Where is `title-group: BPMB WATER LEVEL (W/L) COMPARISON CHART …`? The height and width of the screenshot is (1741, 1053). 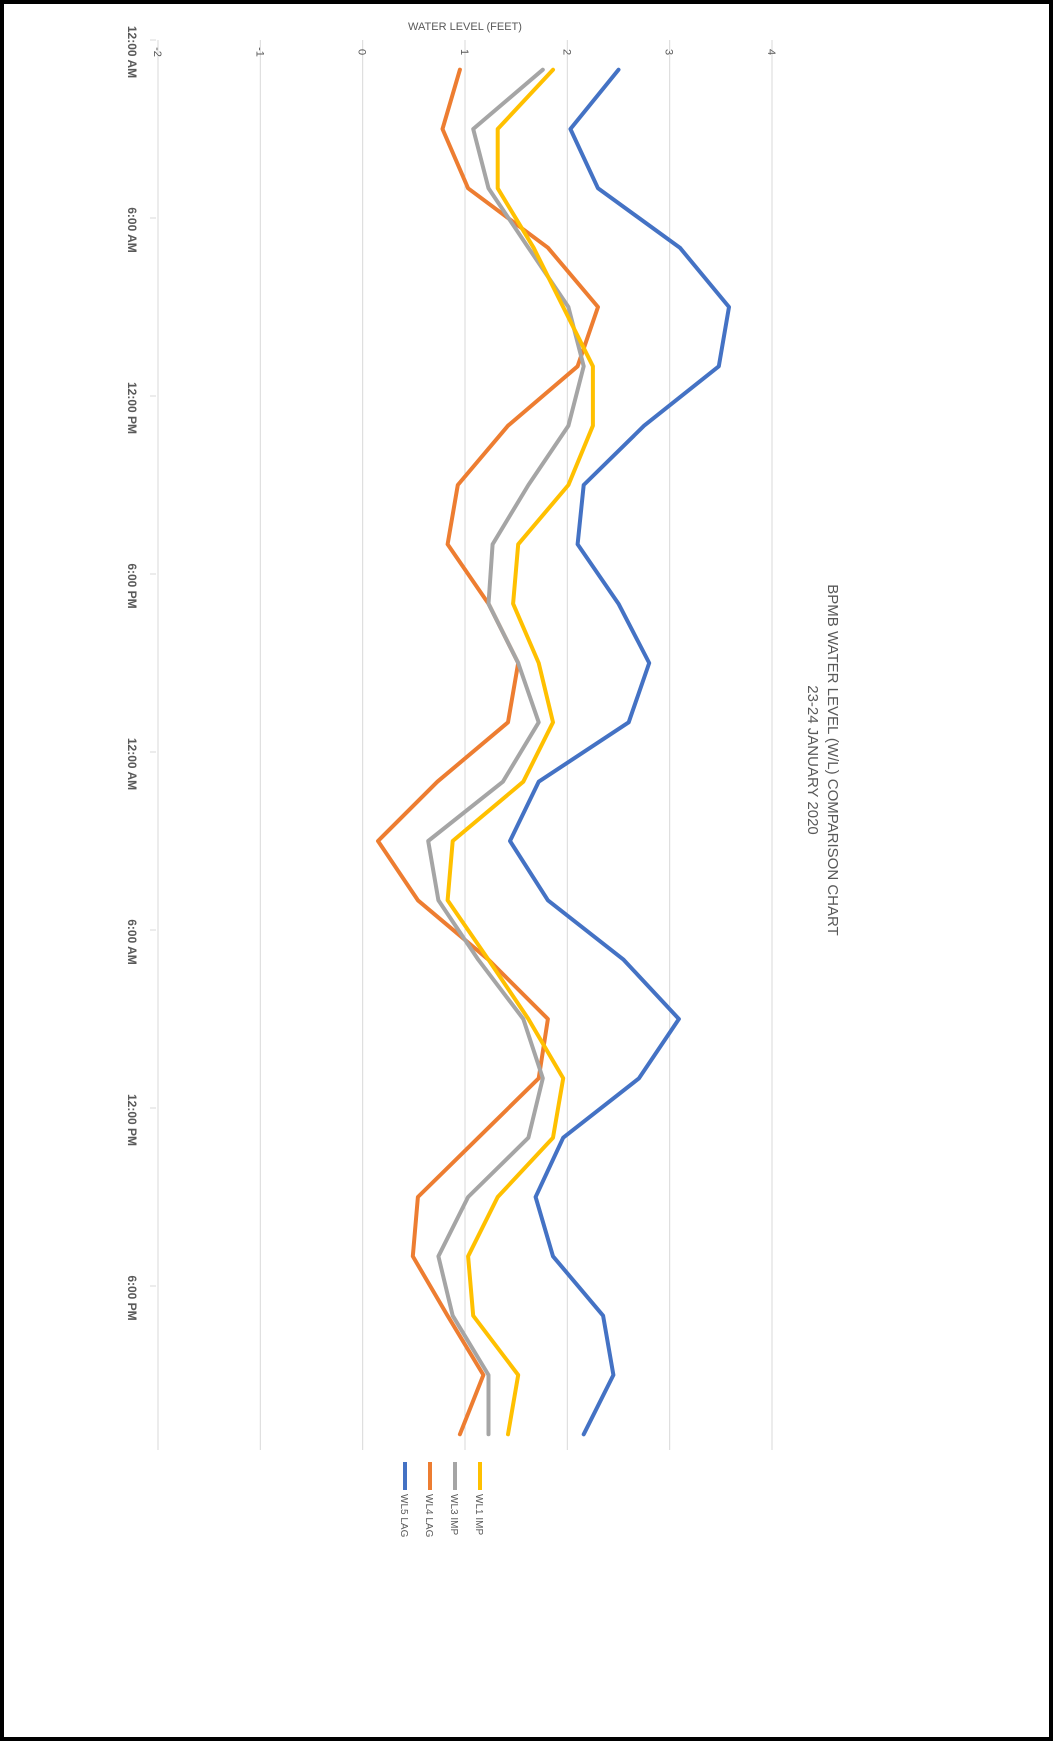
title-group: BPMB WATER LEVEL (W/L) COMPARISON CHART … is located at coordinates (822, 759).